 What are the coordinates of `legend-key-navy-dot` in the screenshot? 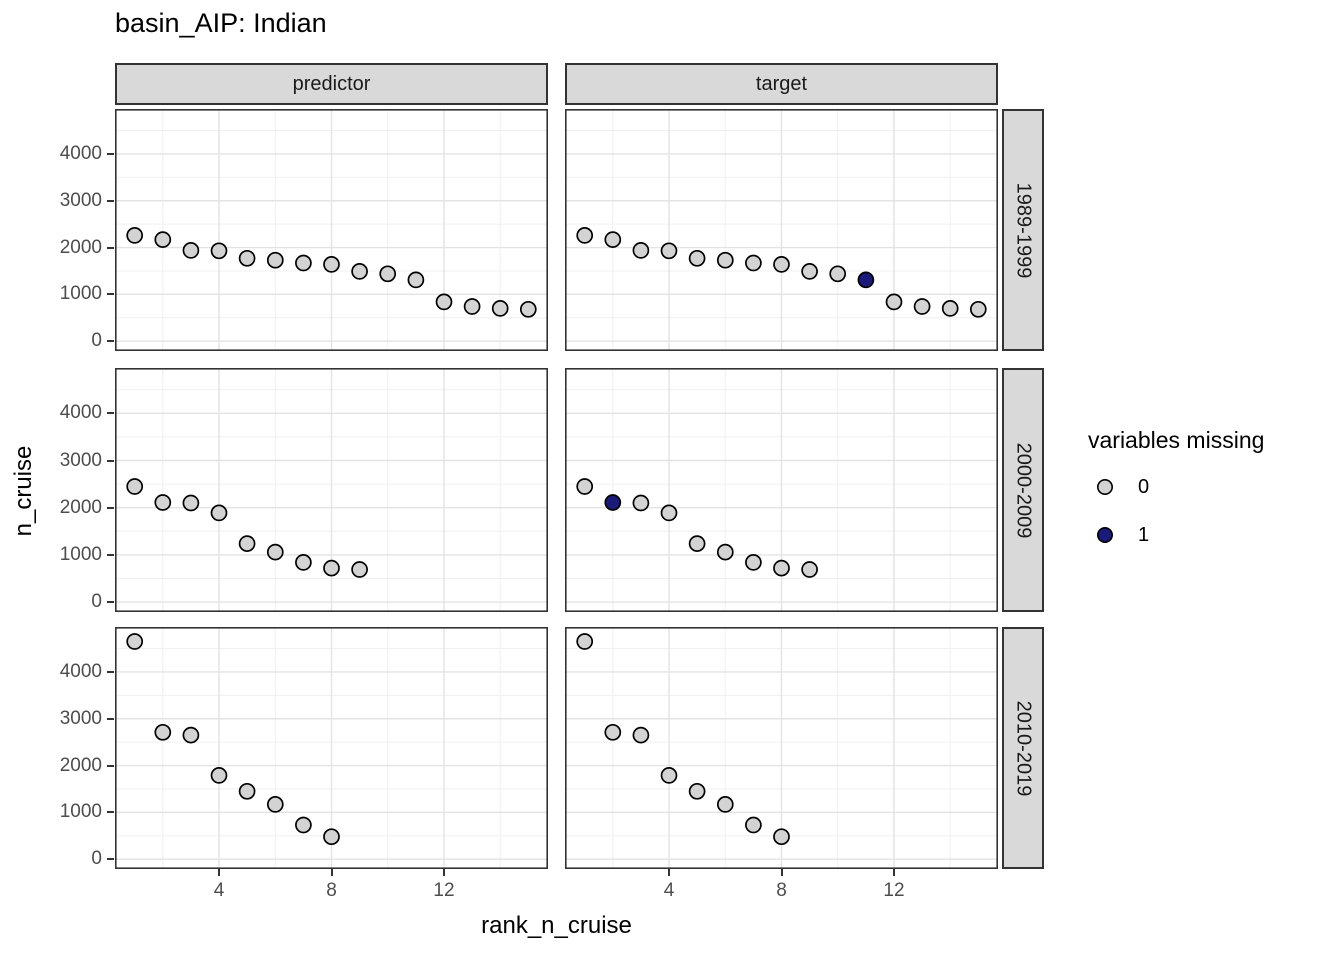 It's located at (1105, 535).